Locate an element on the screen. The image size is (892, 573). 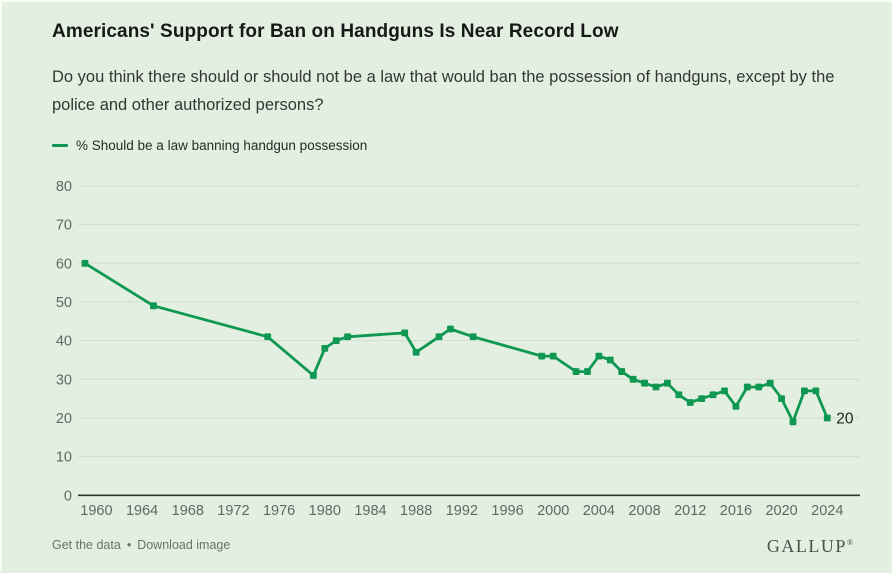
last-value-label: 20 is located at coordinates (845, 418).